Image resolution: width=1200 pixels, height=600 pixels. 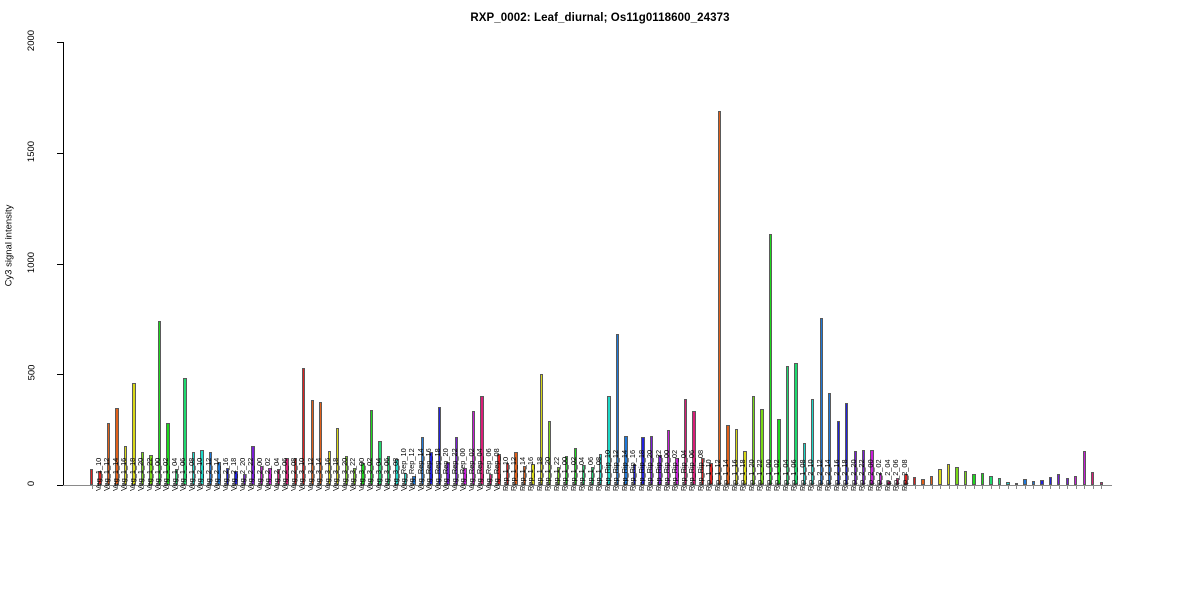 I want to click on x-axis-tick-label: Rep_Rip_16, so click(x=633, y=470).